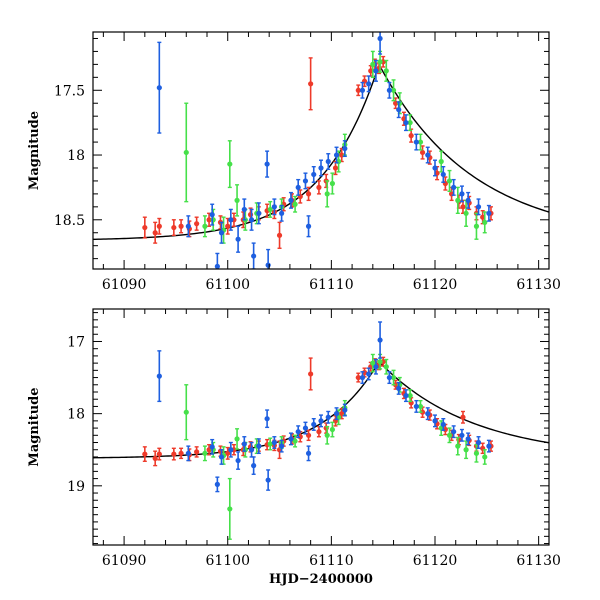 The width and height of the screenshot is (600, 600). I want to click on series-red, so click(318, 411).